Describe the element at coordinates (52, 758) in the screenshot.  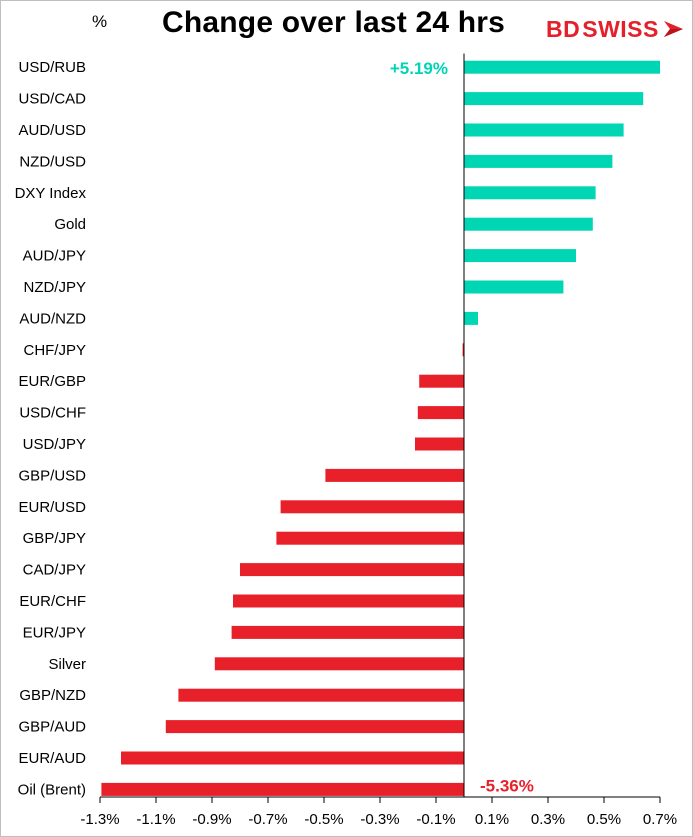
I see `category-label: EUR/AUD` at that location.